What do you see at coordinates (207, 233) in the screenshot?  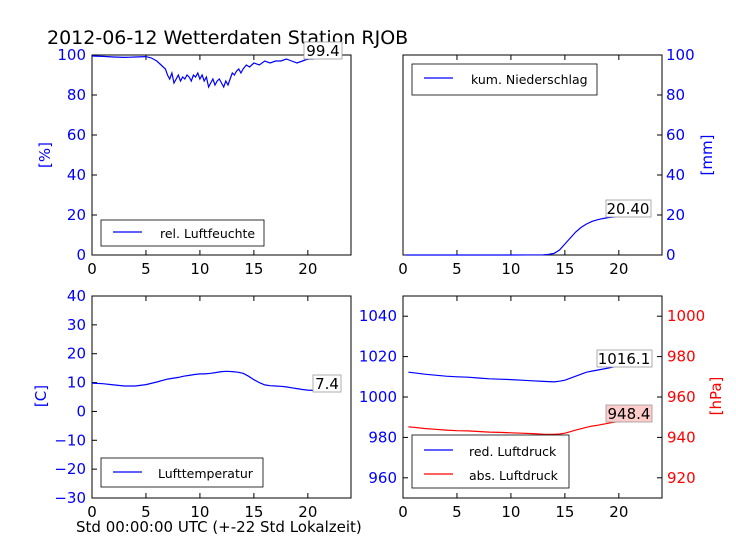 I see `legend-label-humidity: rel. Luftfeuchte` at bounding box center [207, 233].